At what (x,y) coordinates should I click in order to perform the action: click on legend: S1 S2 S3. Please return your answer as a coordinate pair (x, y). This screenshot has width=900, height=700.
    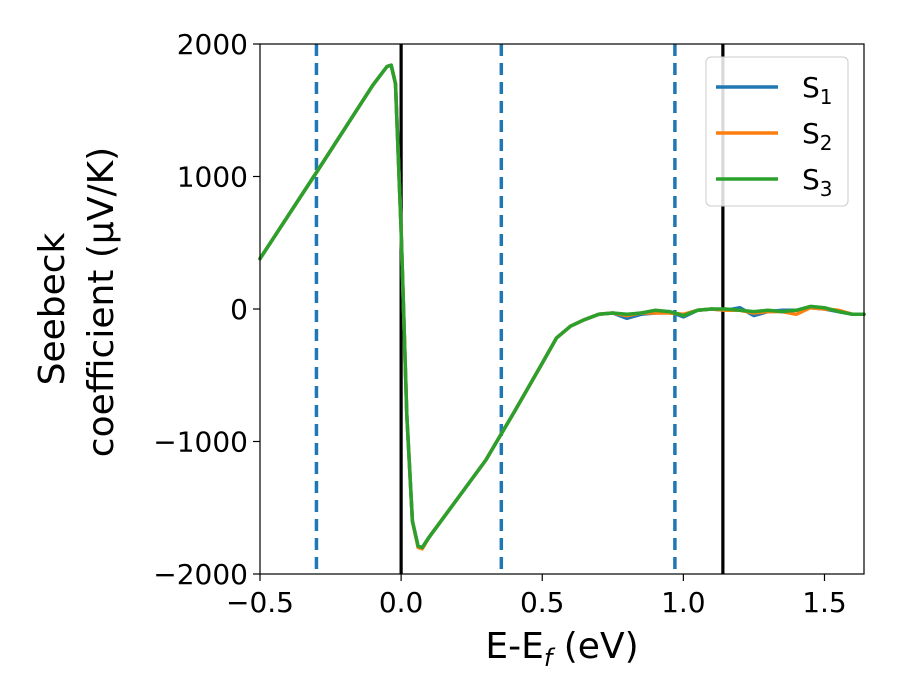
    Looking at the image, I should click on (777, 131).